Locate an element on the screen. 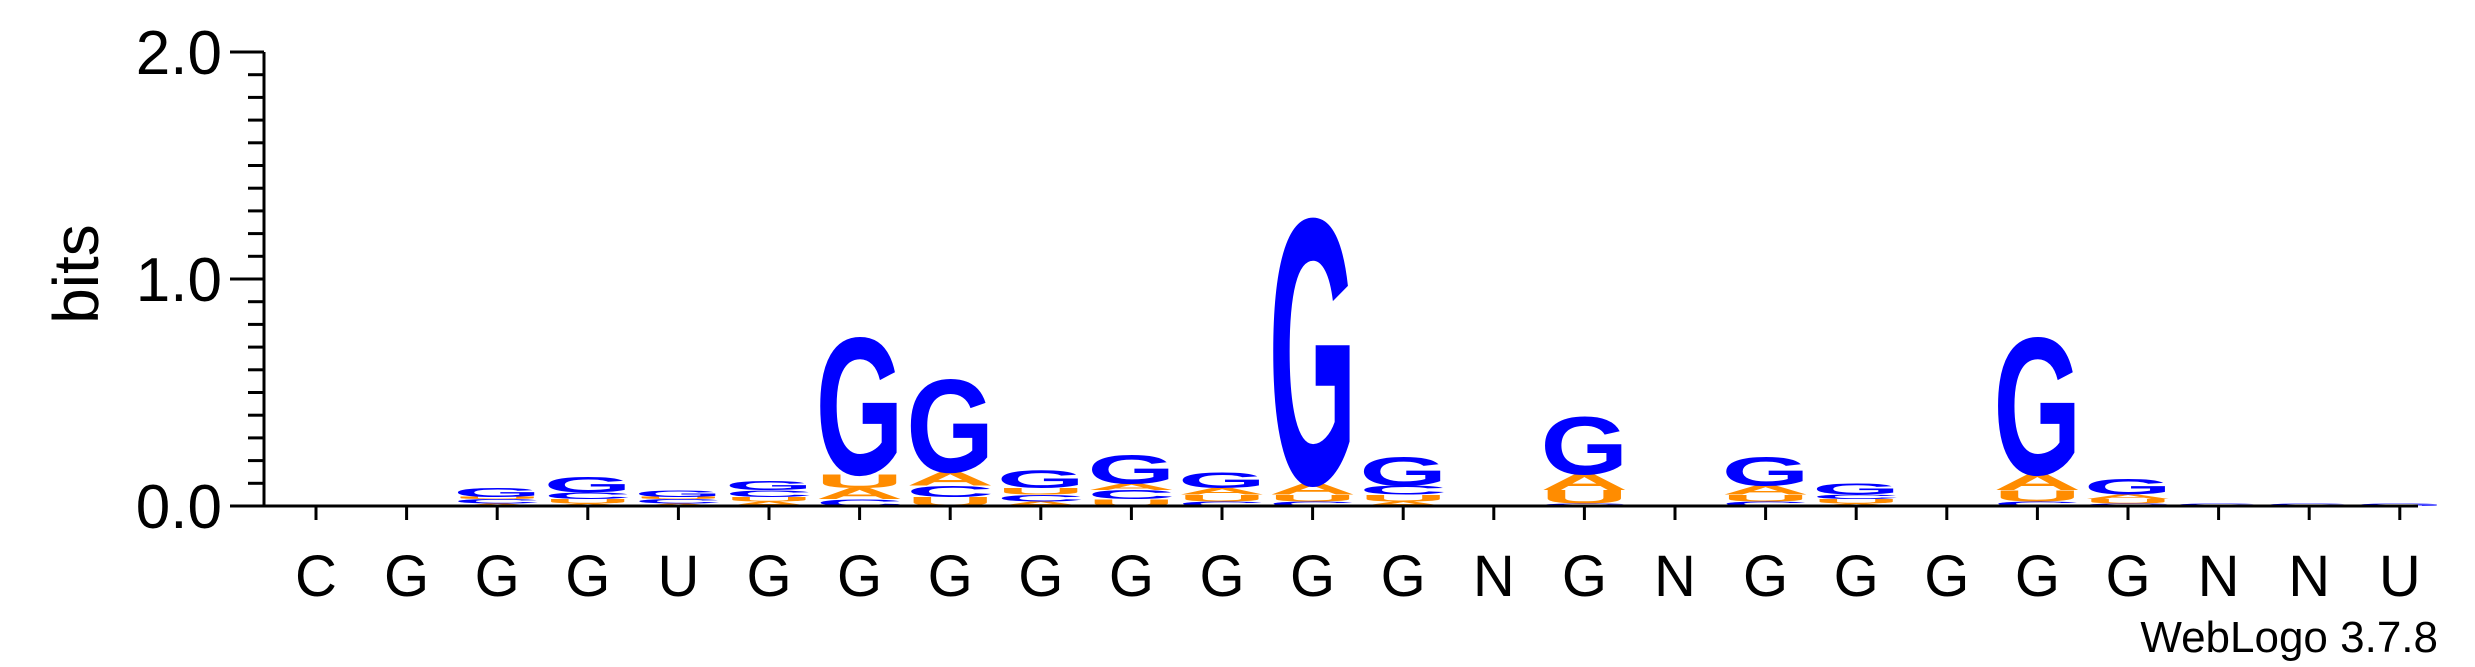 This screenshot has height=667, width=2475. y-axis: 0.0 1.0 2.0 is located at coordinates (201, 280).